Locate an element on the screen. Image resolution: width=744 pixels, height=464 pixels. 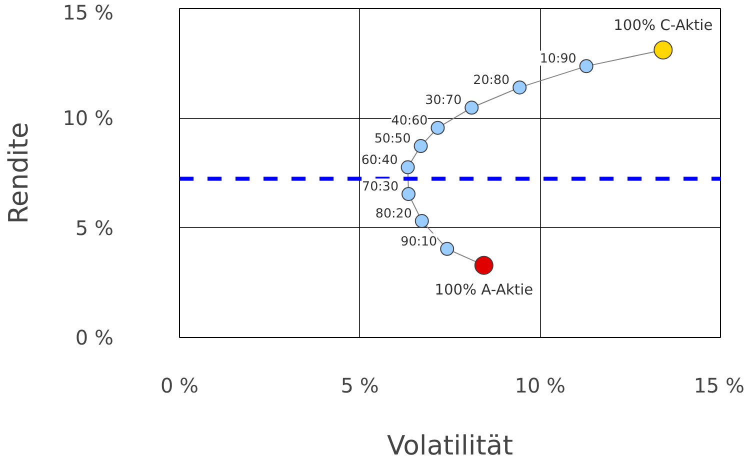
annotation: 60:40 is located at coordinates (379, 159).